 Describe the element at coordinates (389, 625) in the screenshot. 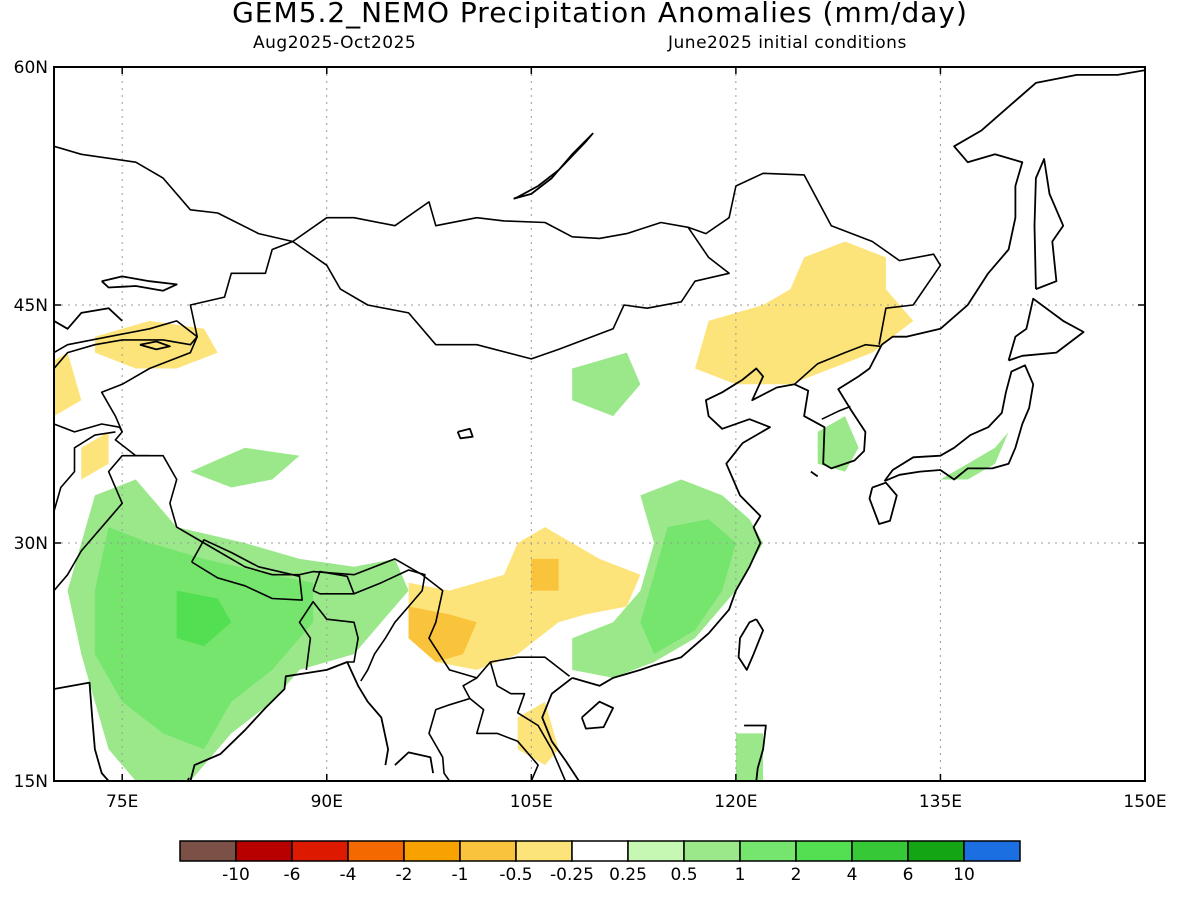

I see `border-ne-india-myanmar` at that location.